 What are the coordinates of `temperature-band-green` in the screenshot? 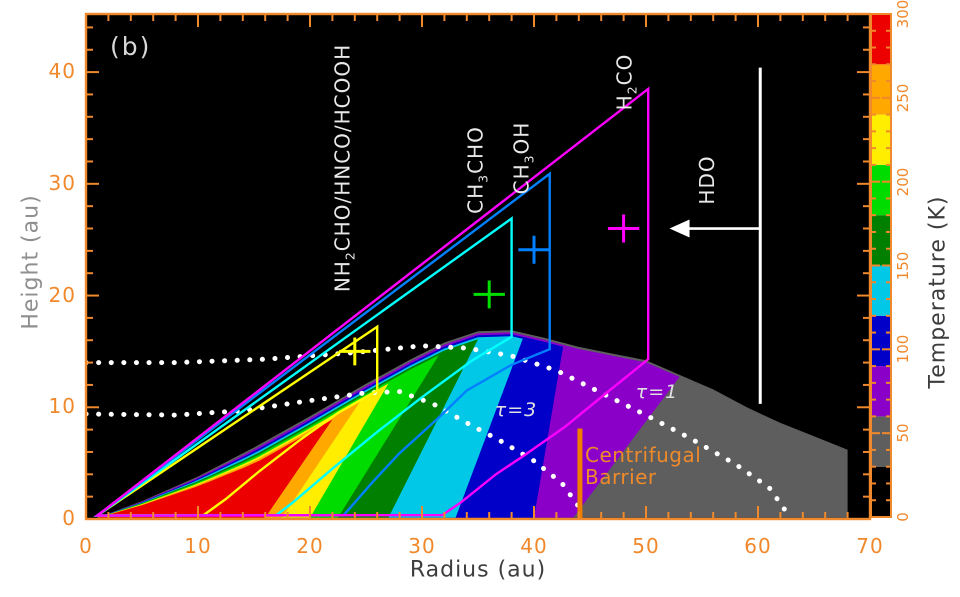 It's located at (268, 436).